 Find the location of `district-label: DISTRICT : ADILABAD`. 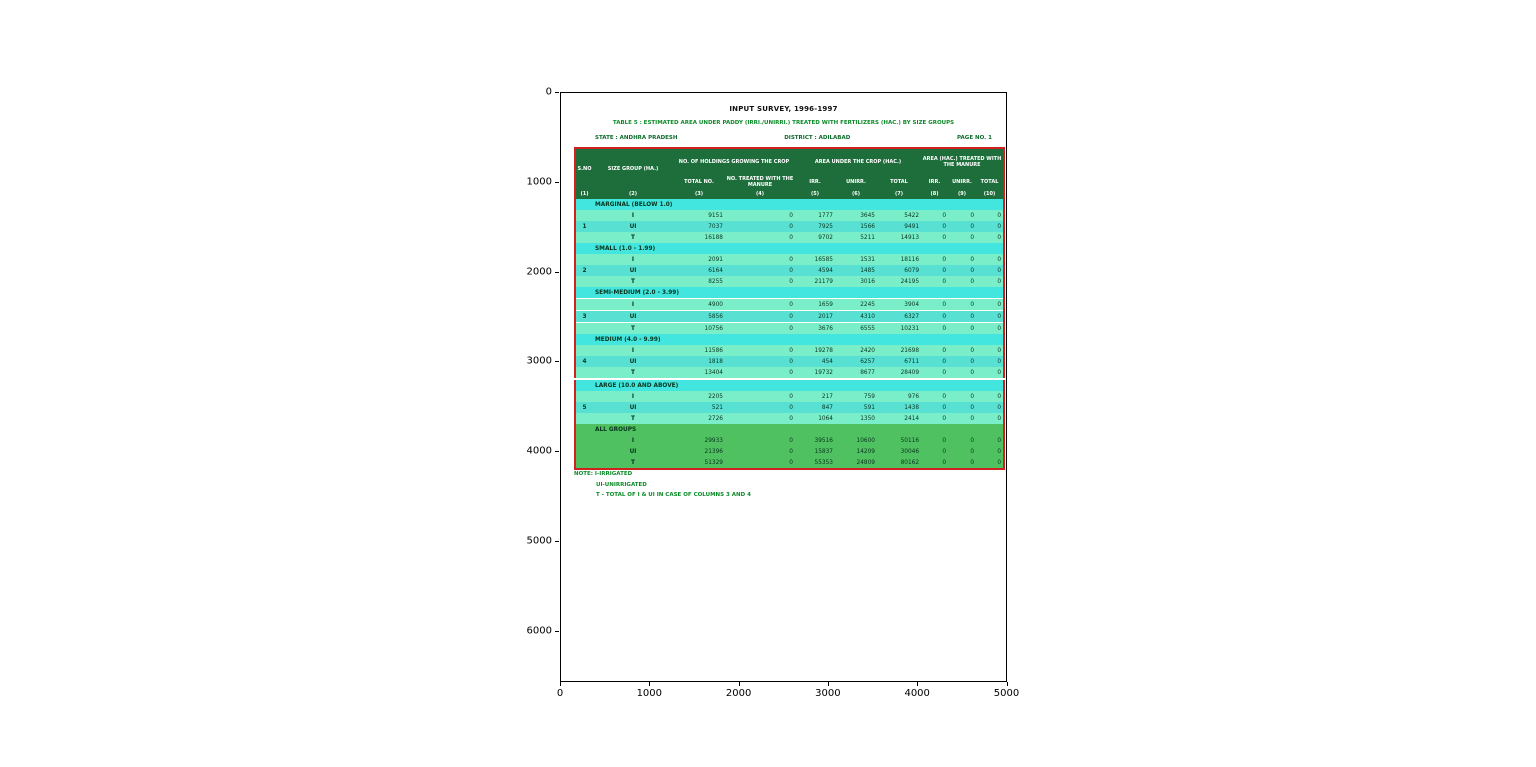

district-label: DISTRICT : ADILABAD is located at coordinates (817, 138).